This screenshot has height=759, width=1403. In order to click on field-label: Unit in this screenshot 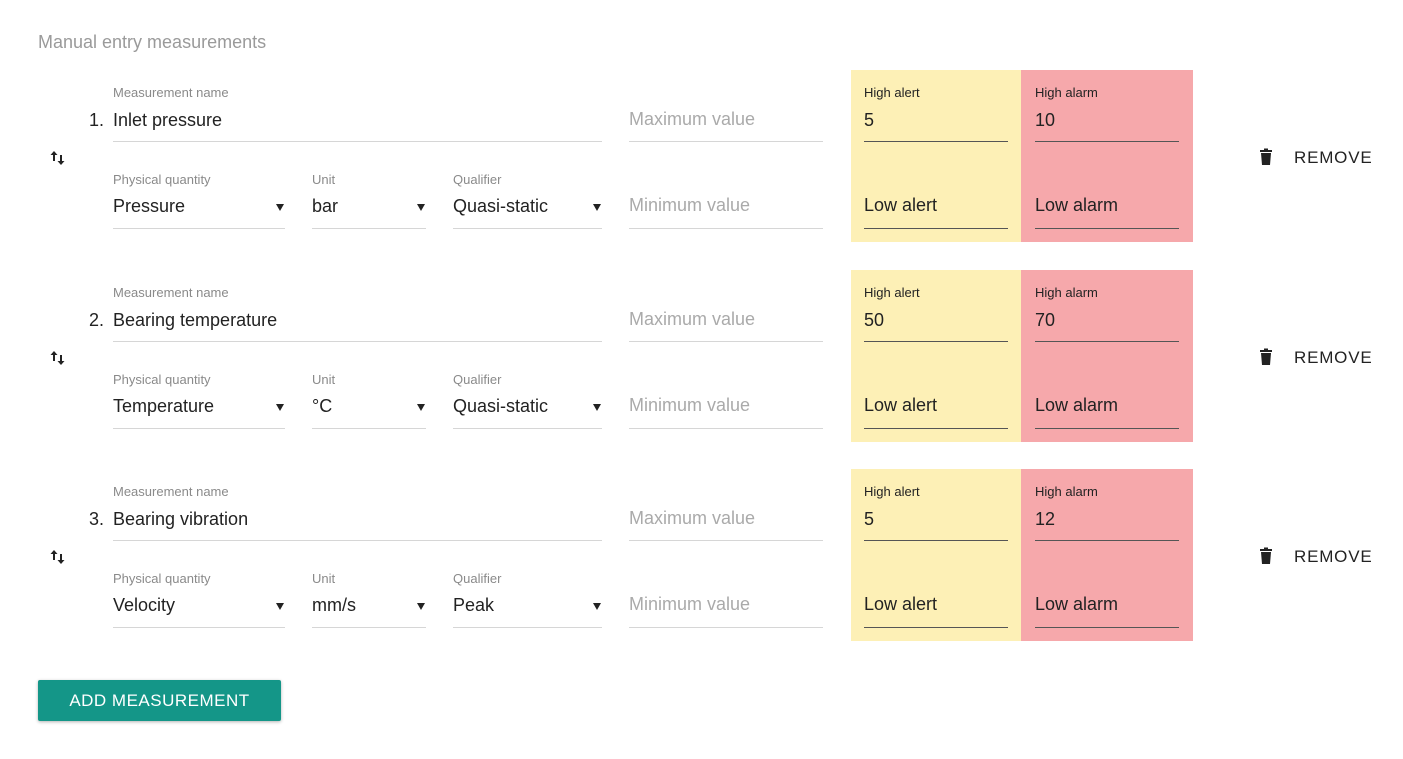, I will do `click(324, 578)`.